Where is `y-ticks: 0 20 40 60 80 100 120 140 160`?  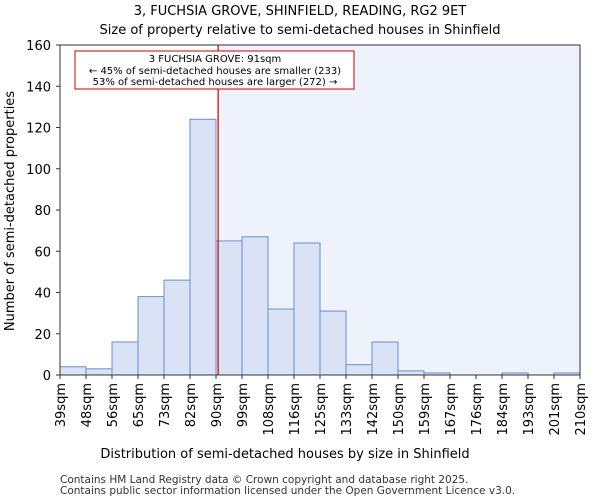 y-ticks: 0 20 40 60 80 100 120 140 160 is located at coordinates (43, 211).